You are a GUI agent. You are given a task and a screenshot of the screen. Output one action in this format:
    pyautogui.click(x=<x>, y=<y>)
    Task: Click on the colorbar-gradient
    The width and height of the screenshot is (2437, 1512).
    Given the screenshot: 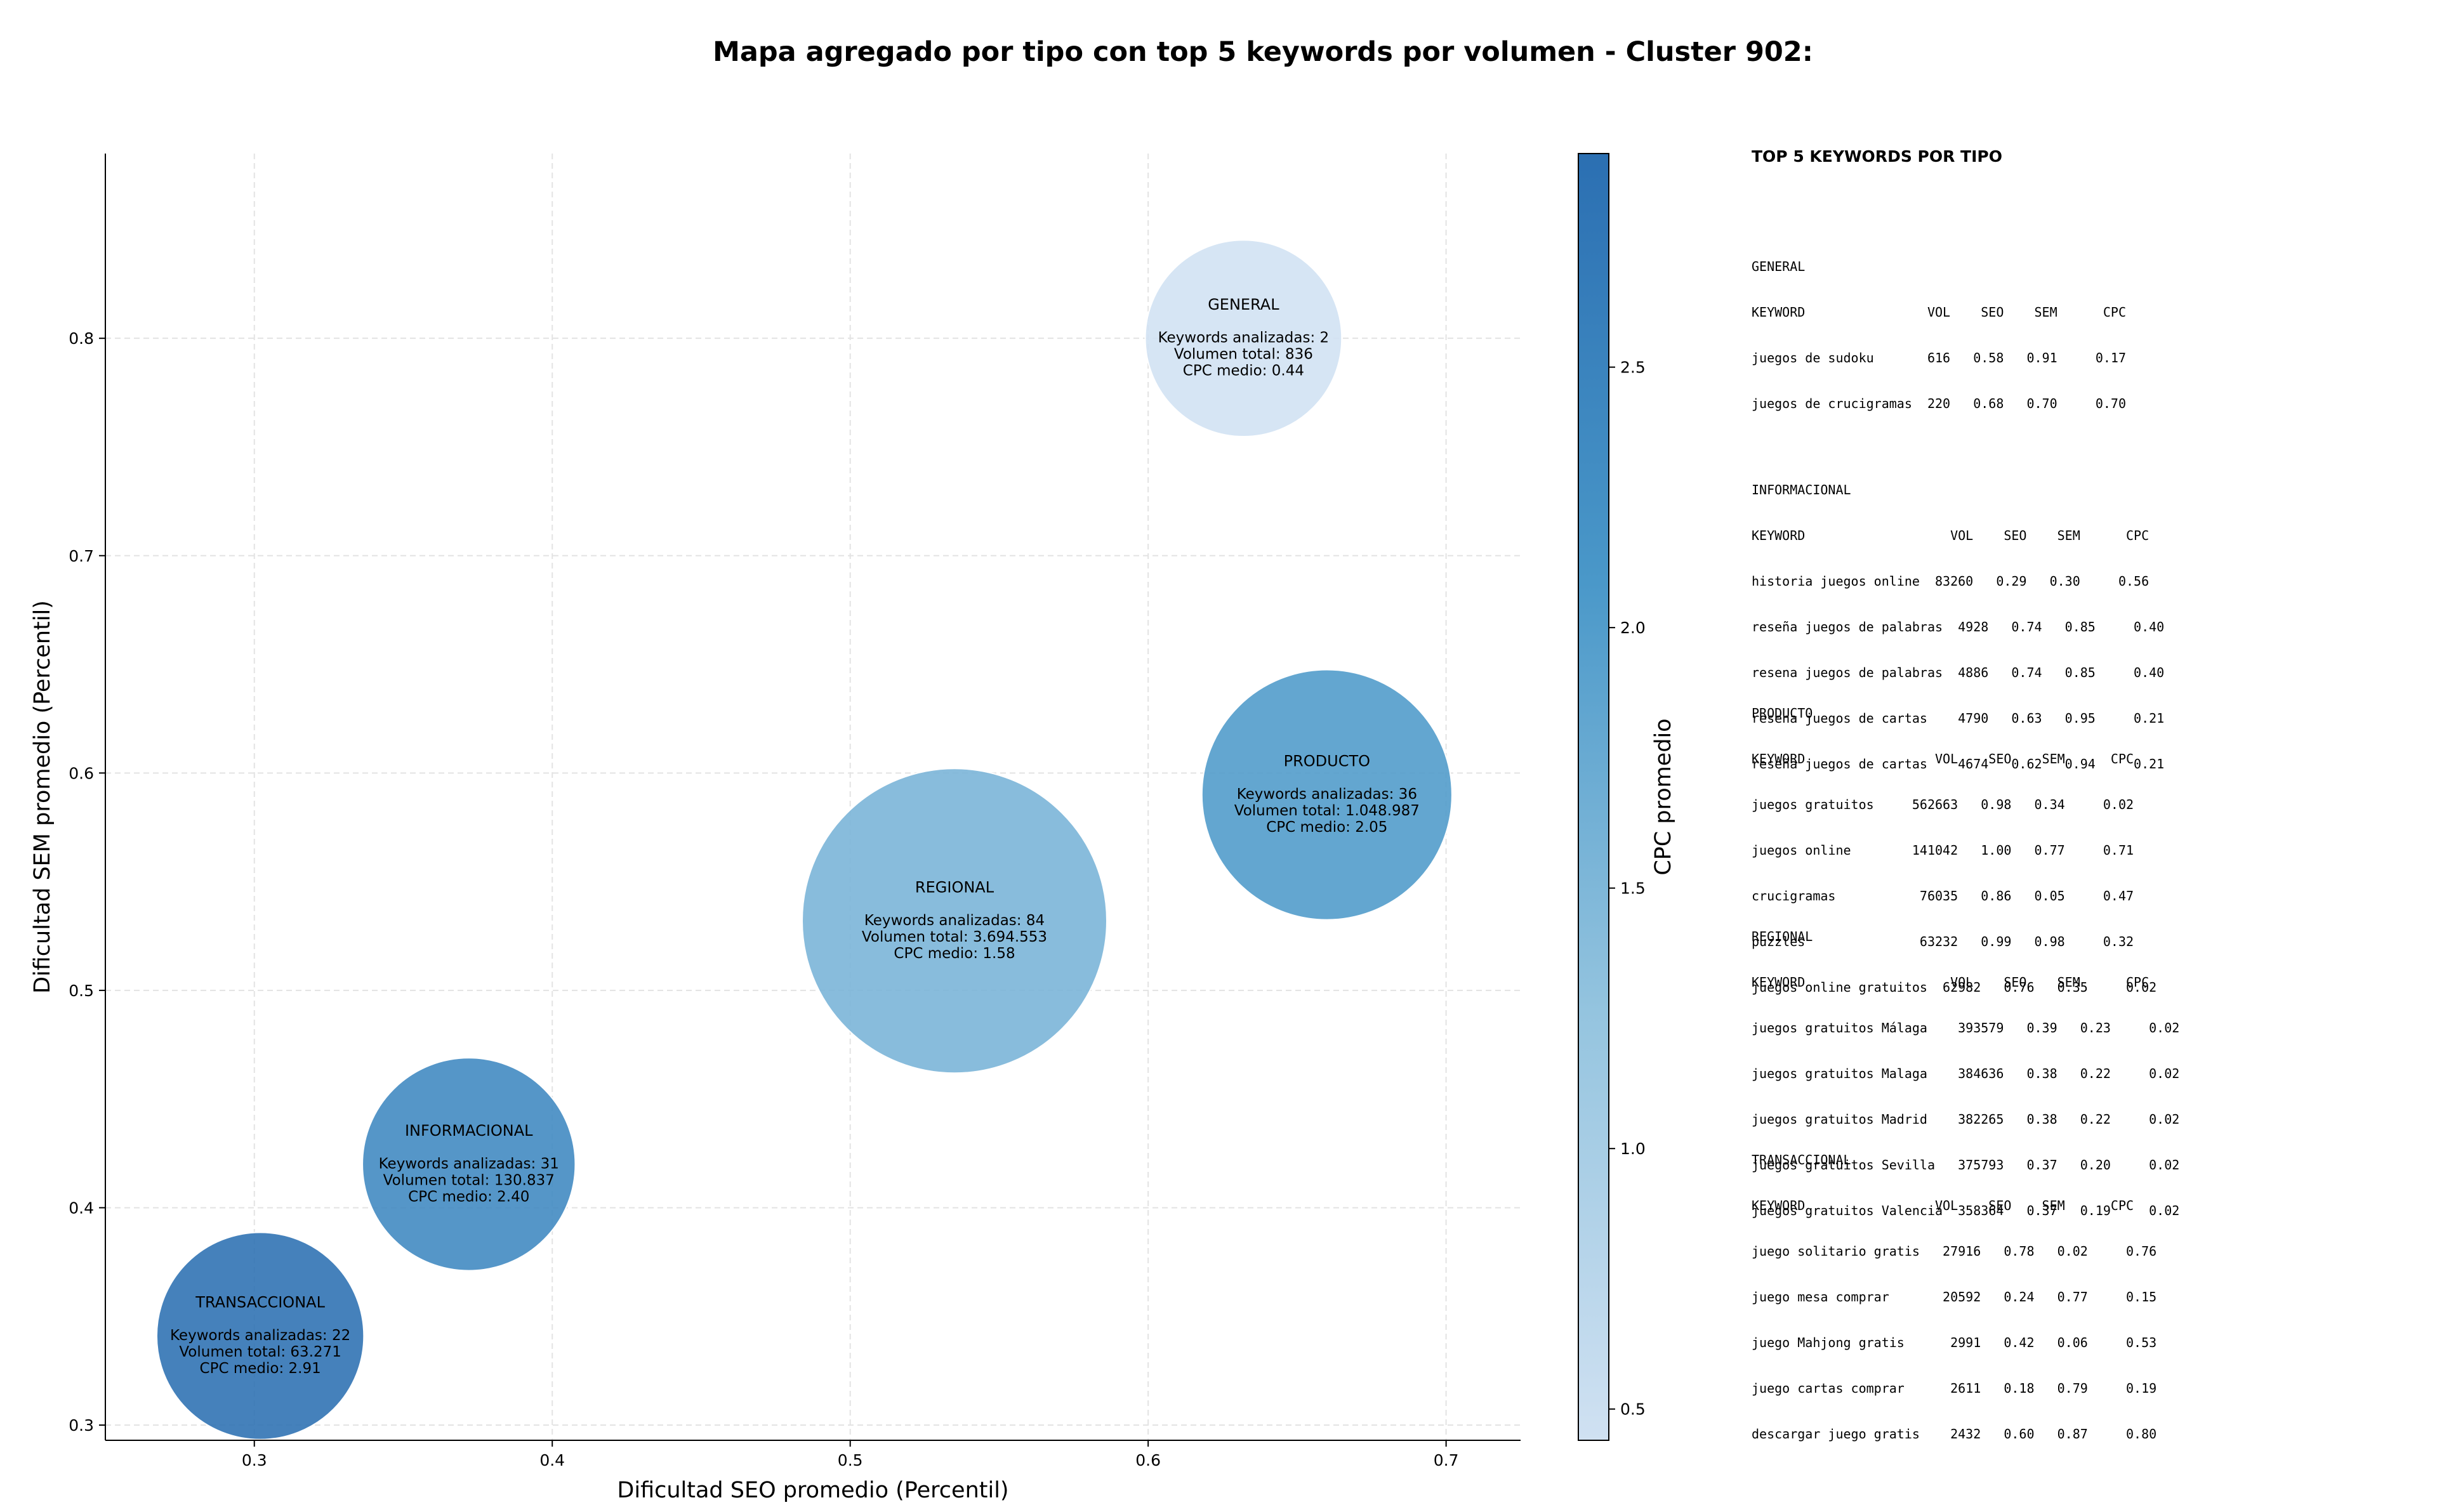 What is the action you would take?
    pyautogui.click(x=1593, y=797)
    